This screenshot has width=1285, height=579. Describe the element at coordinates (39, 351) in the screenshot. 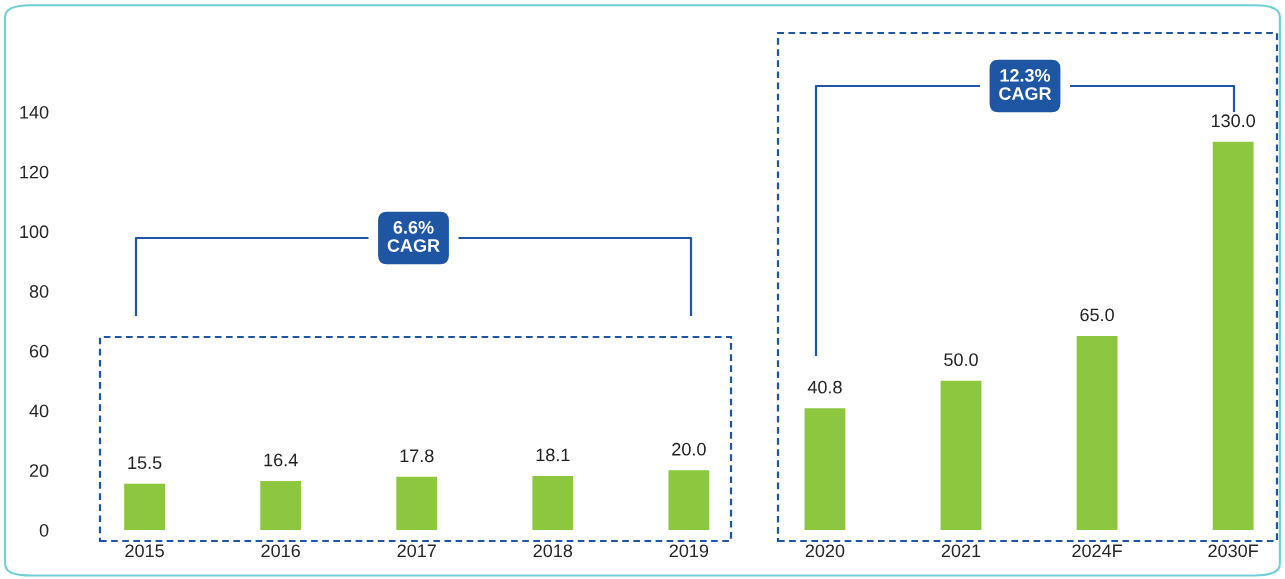

I see `y-tick-label: 60` at that location.